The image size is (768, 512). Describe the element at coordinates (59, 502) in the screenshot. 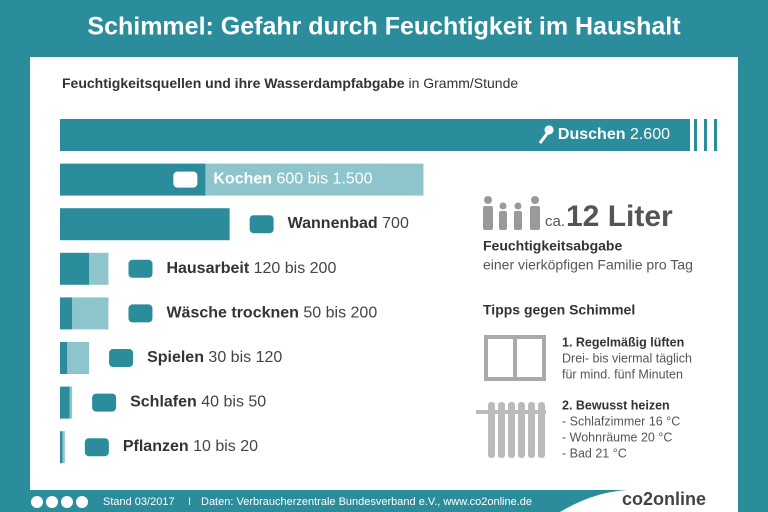

I see `license-icons` at that location.